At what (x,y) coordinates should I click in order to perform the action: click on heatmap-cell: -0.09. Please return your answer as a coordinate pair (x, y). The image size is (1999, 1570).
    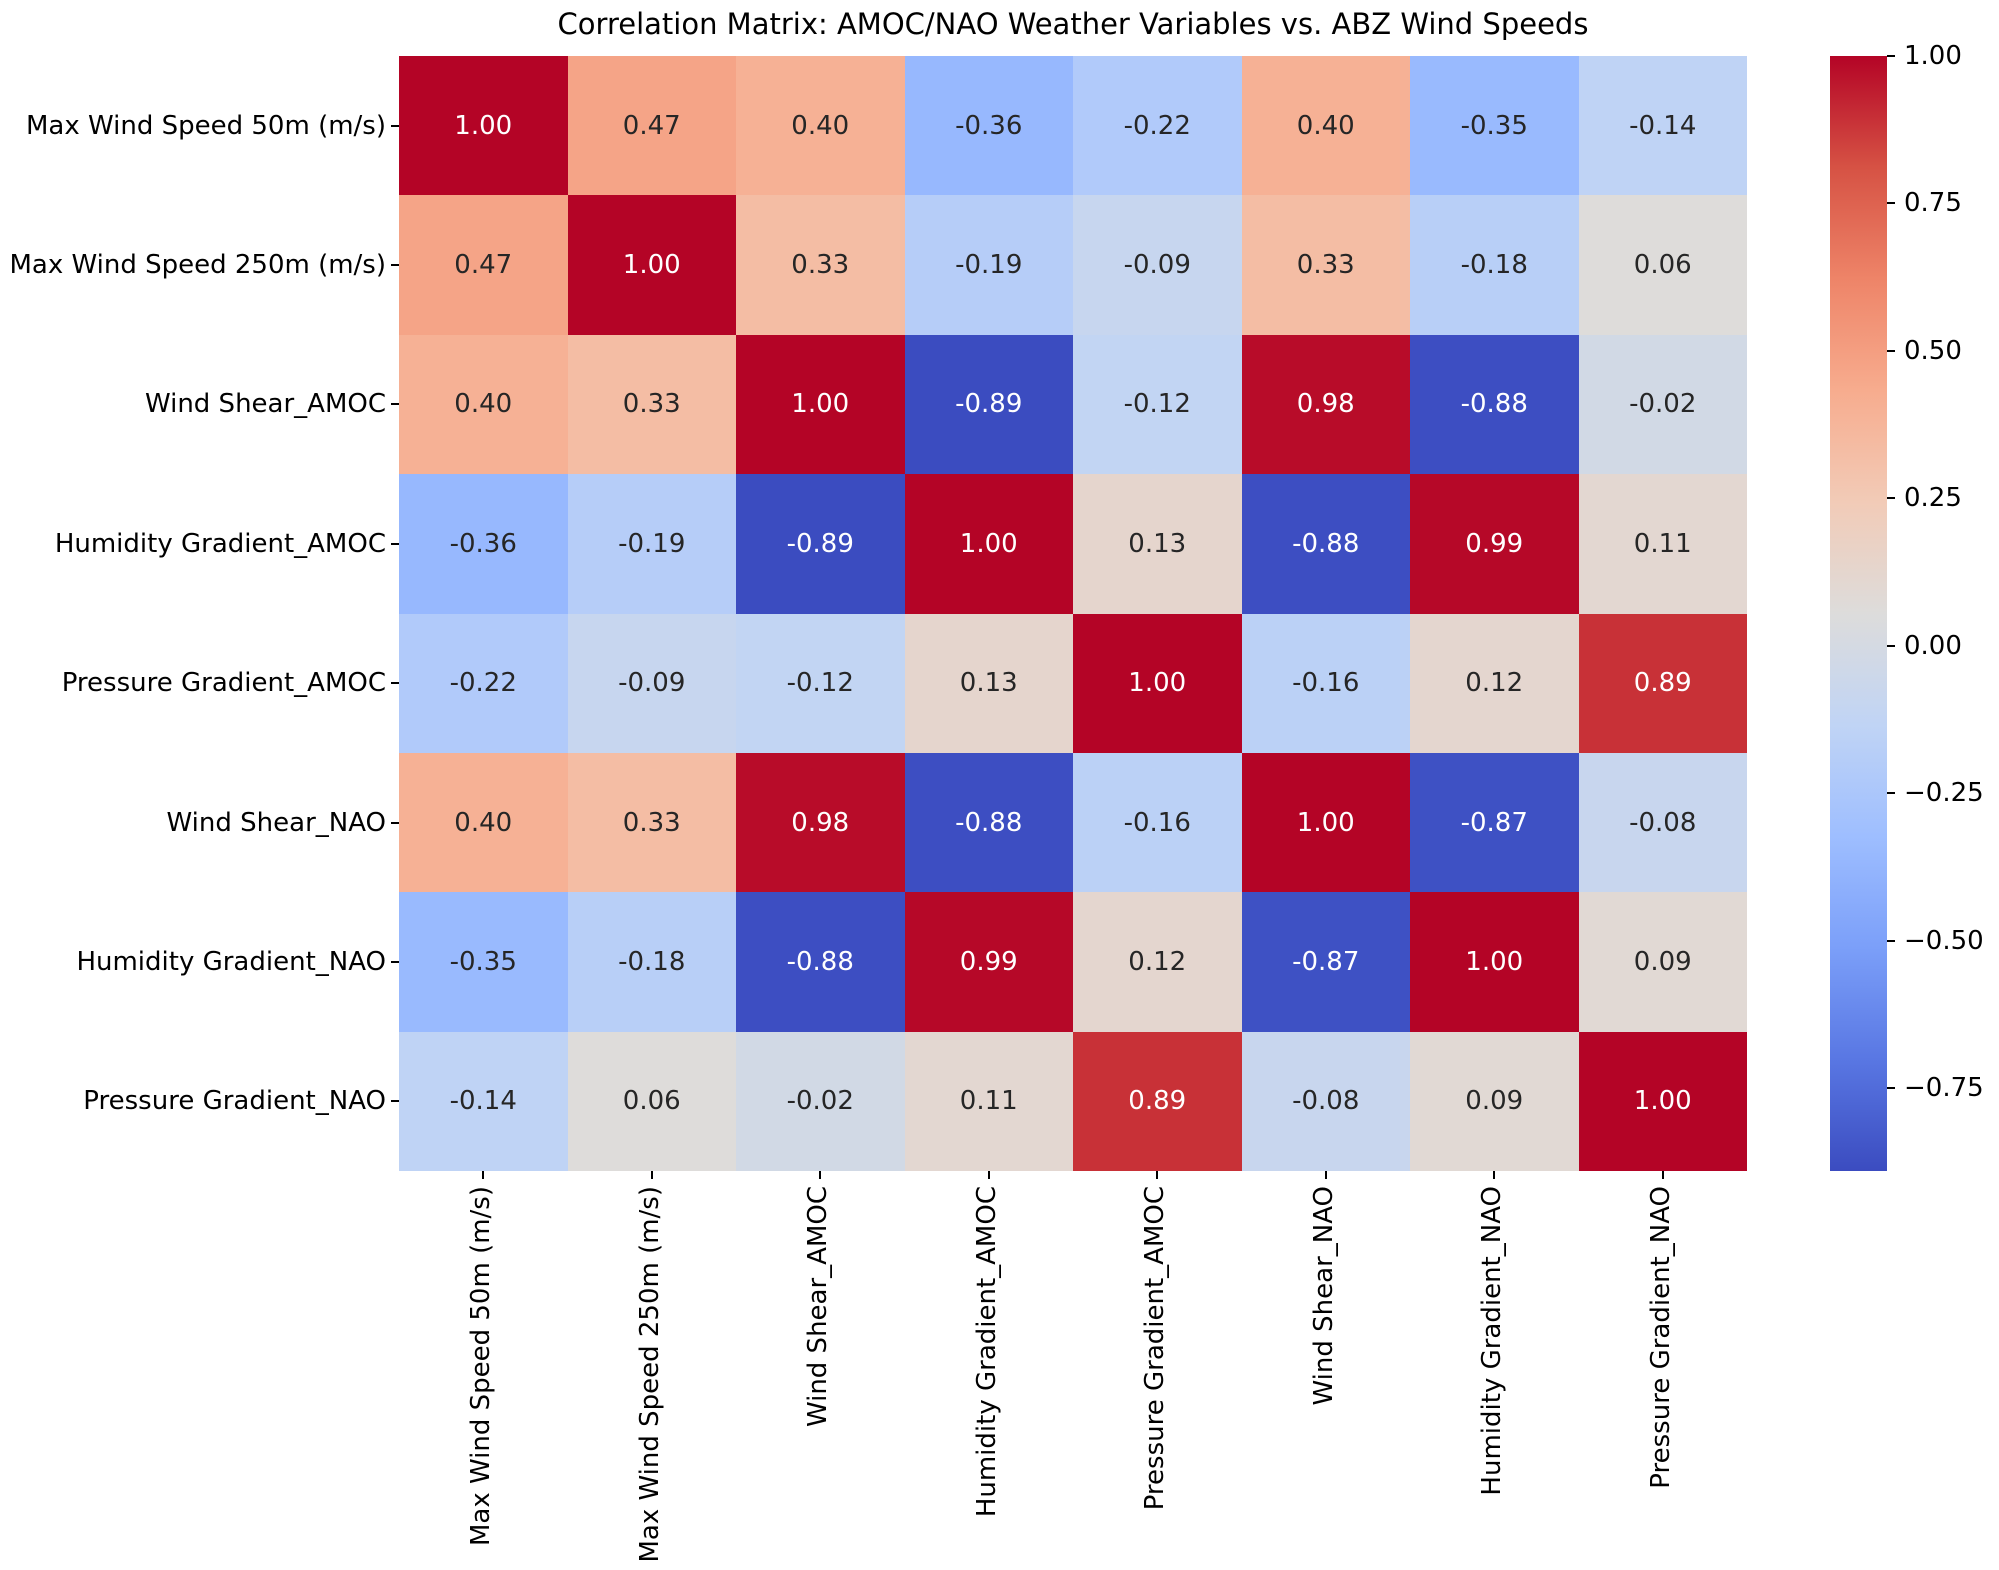
    Looking at the image, I should click on (651, 683).